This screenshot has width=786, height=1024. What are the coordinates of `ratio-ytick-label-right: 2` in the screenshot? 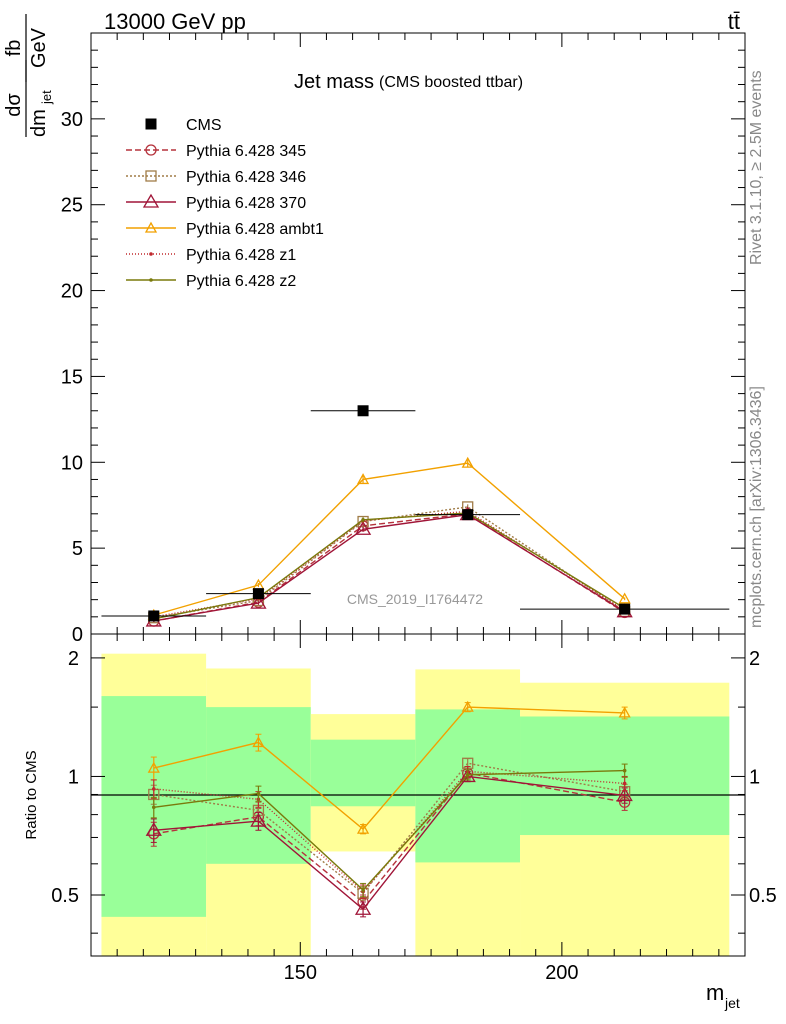 It's located at (754, 659).